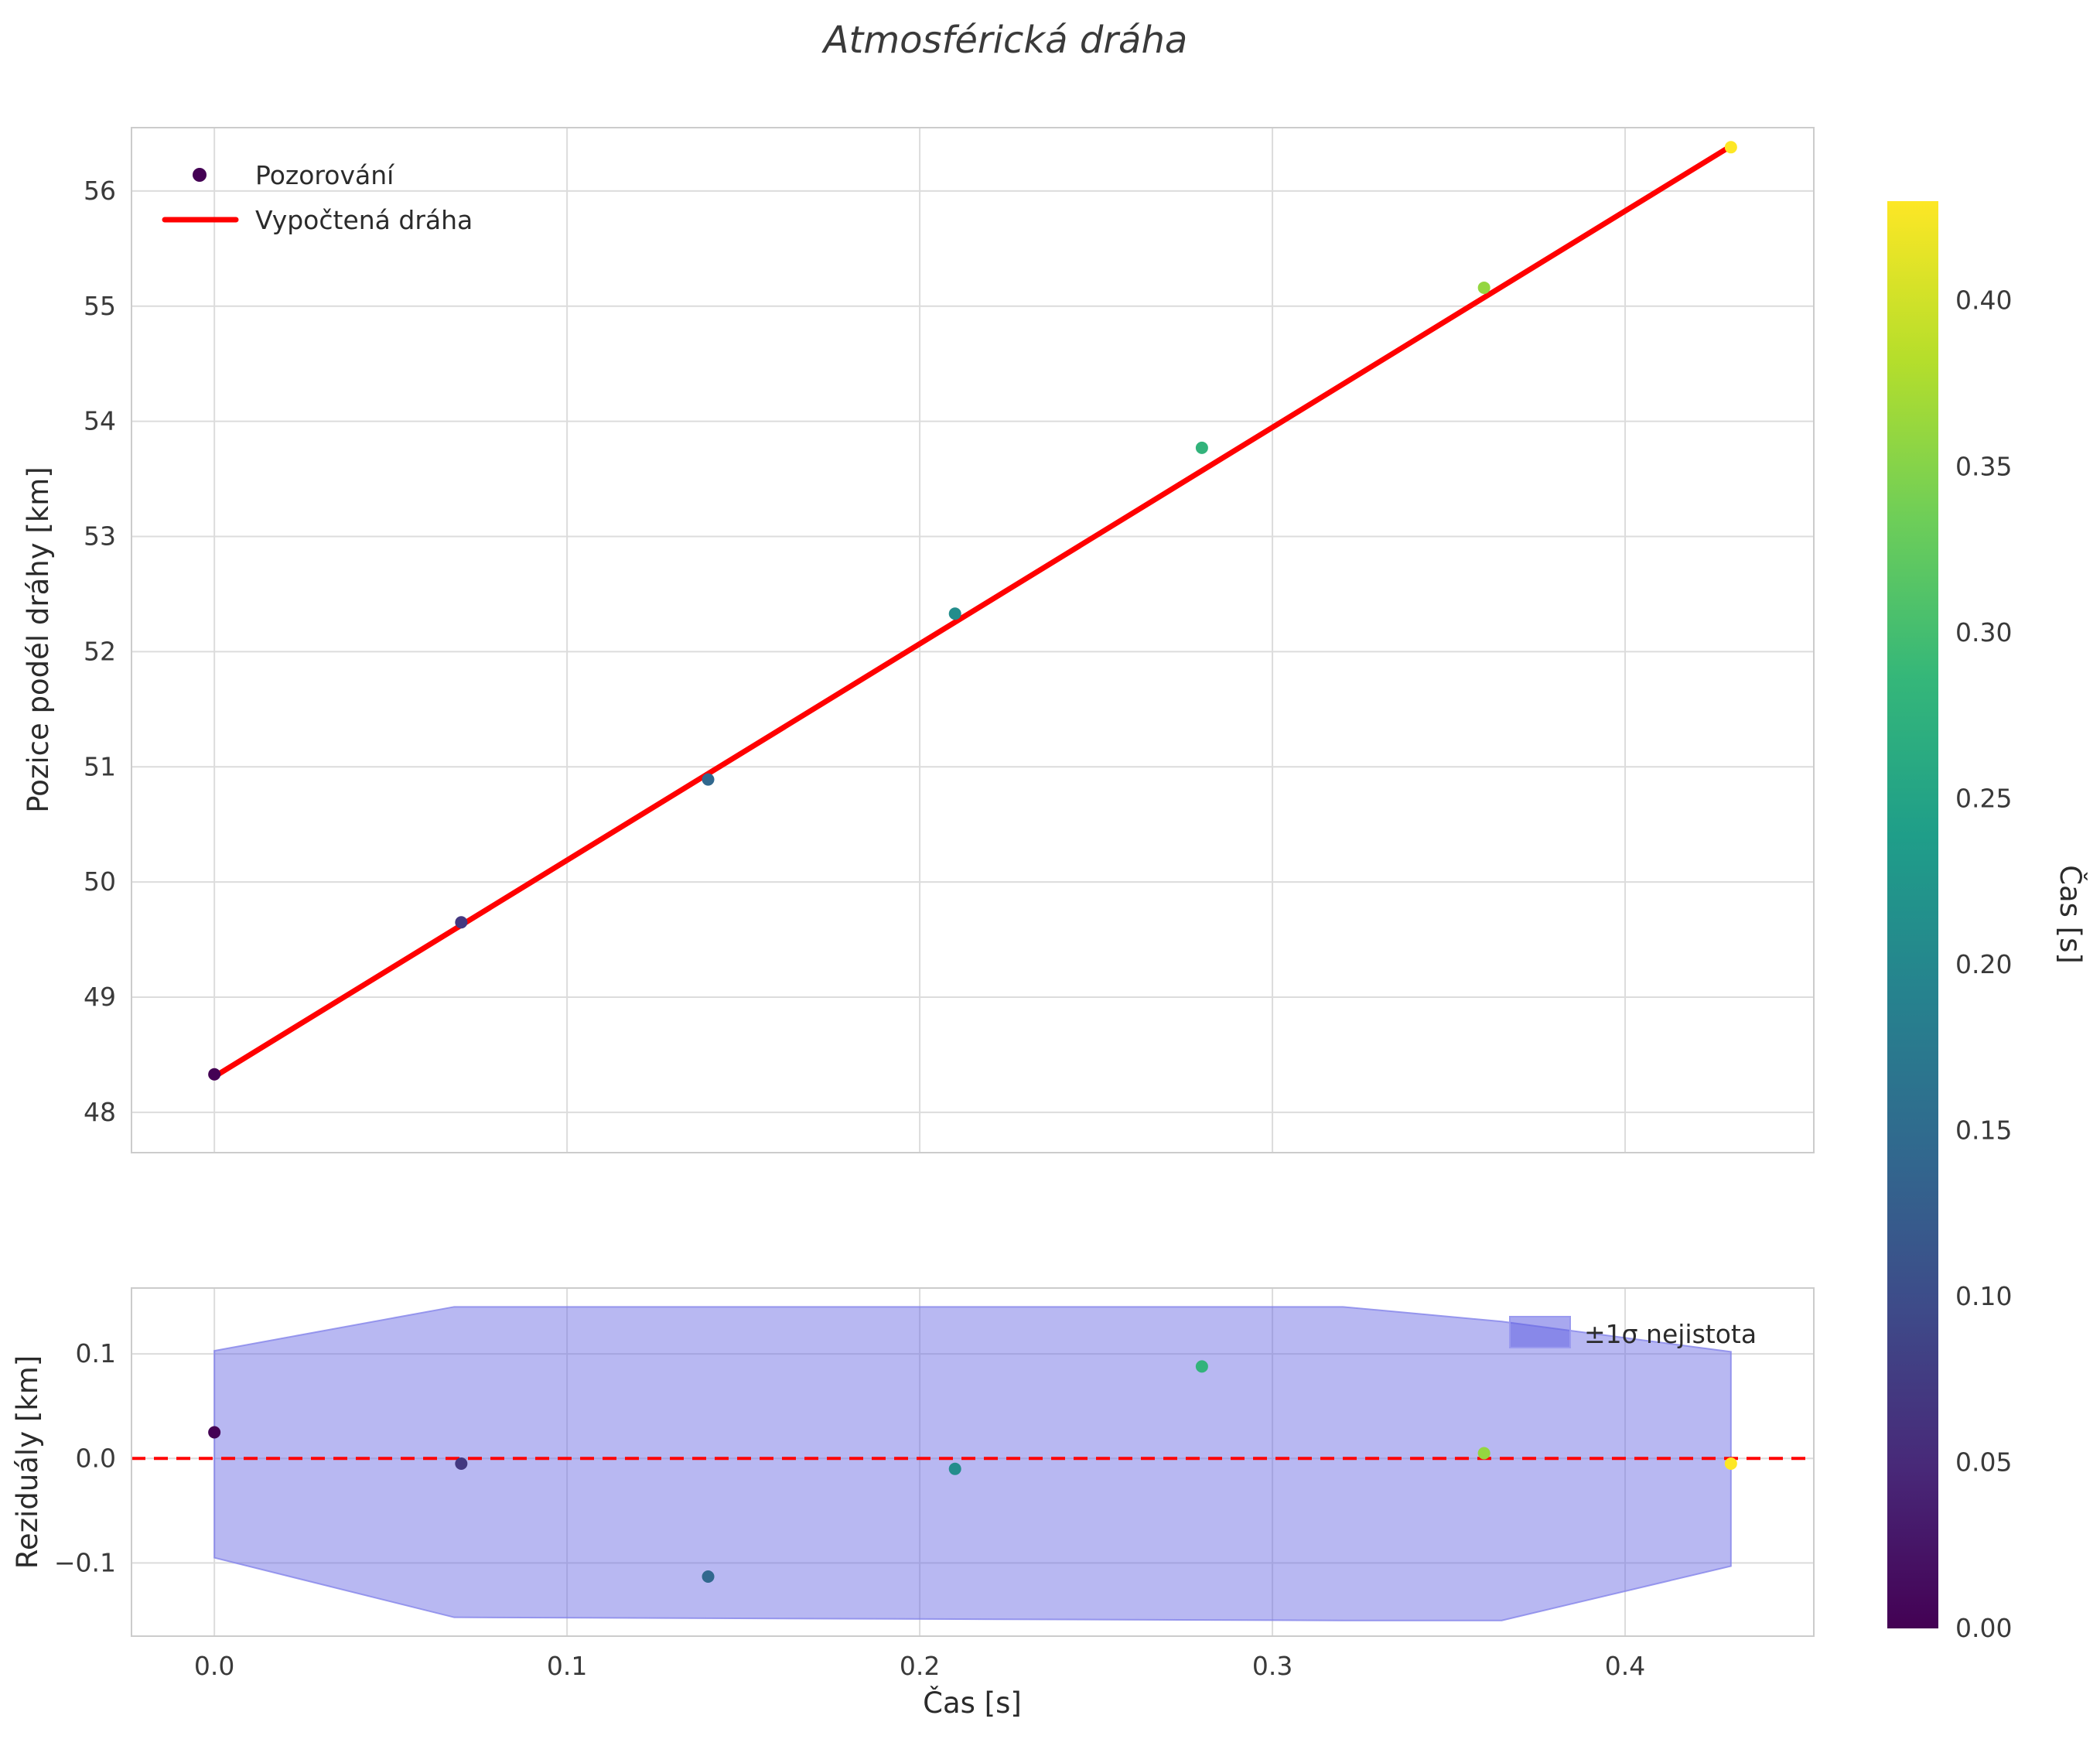 Image resolution: width=2100 pixels, height=1746 pixels. I want to click on colorbar-tick-label: 0.35, so click(1984, 466).